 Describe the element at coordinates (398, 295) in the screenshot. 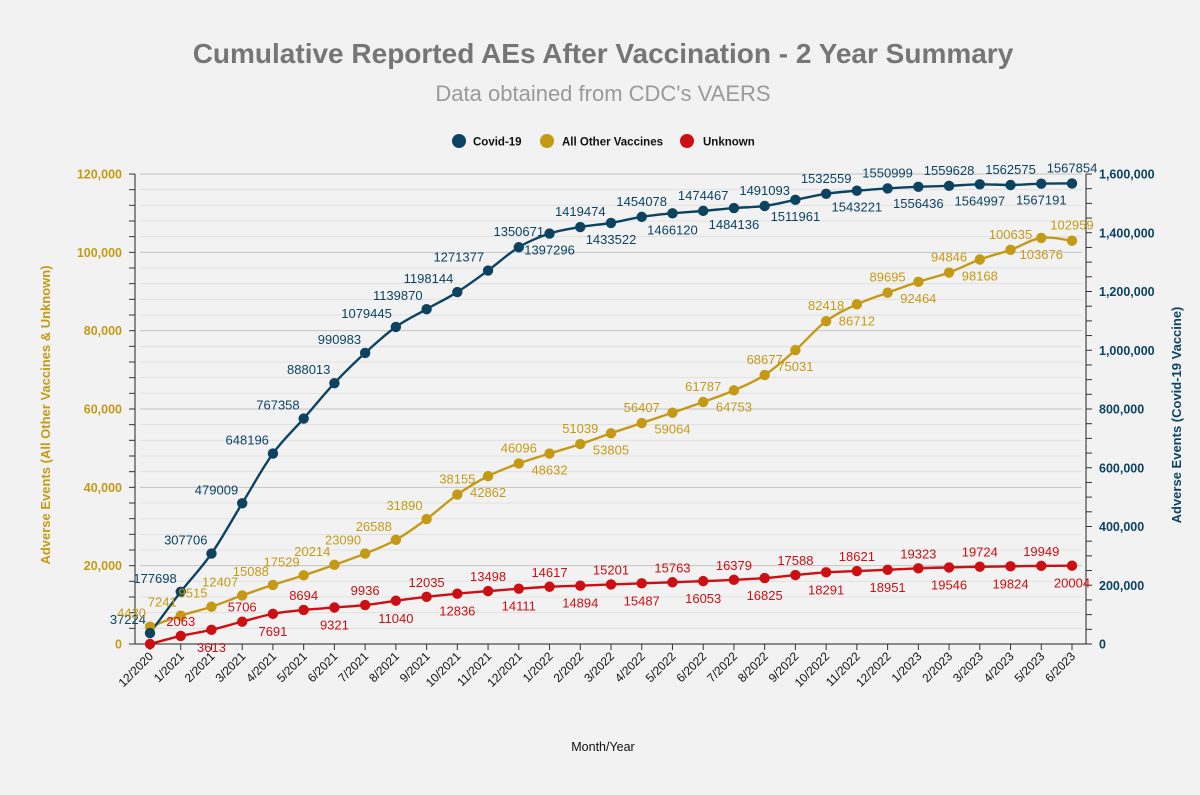

I see `data-label-covid: 1139870` at that location.